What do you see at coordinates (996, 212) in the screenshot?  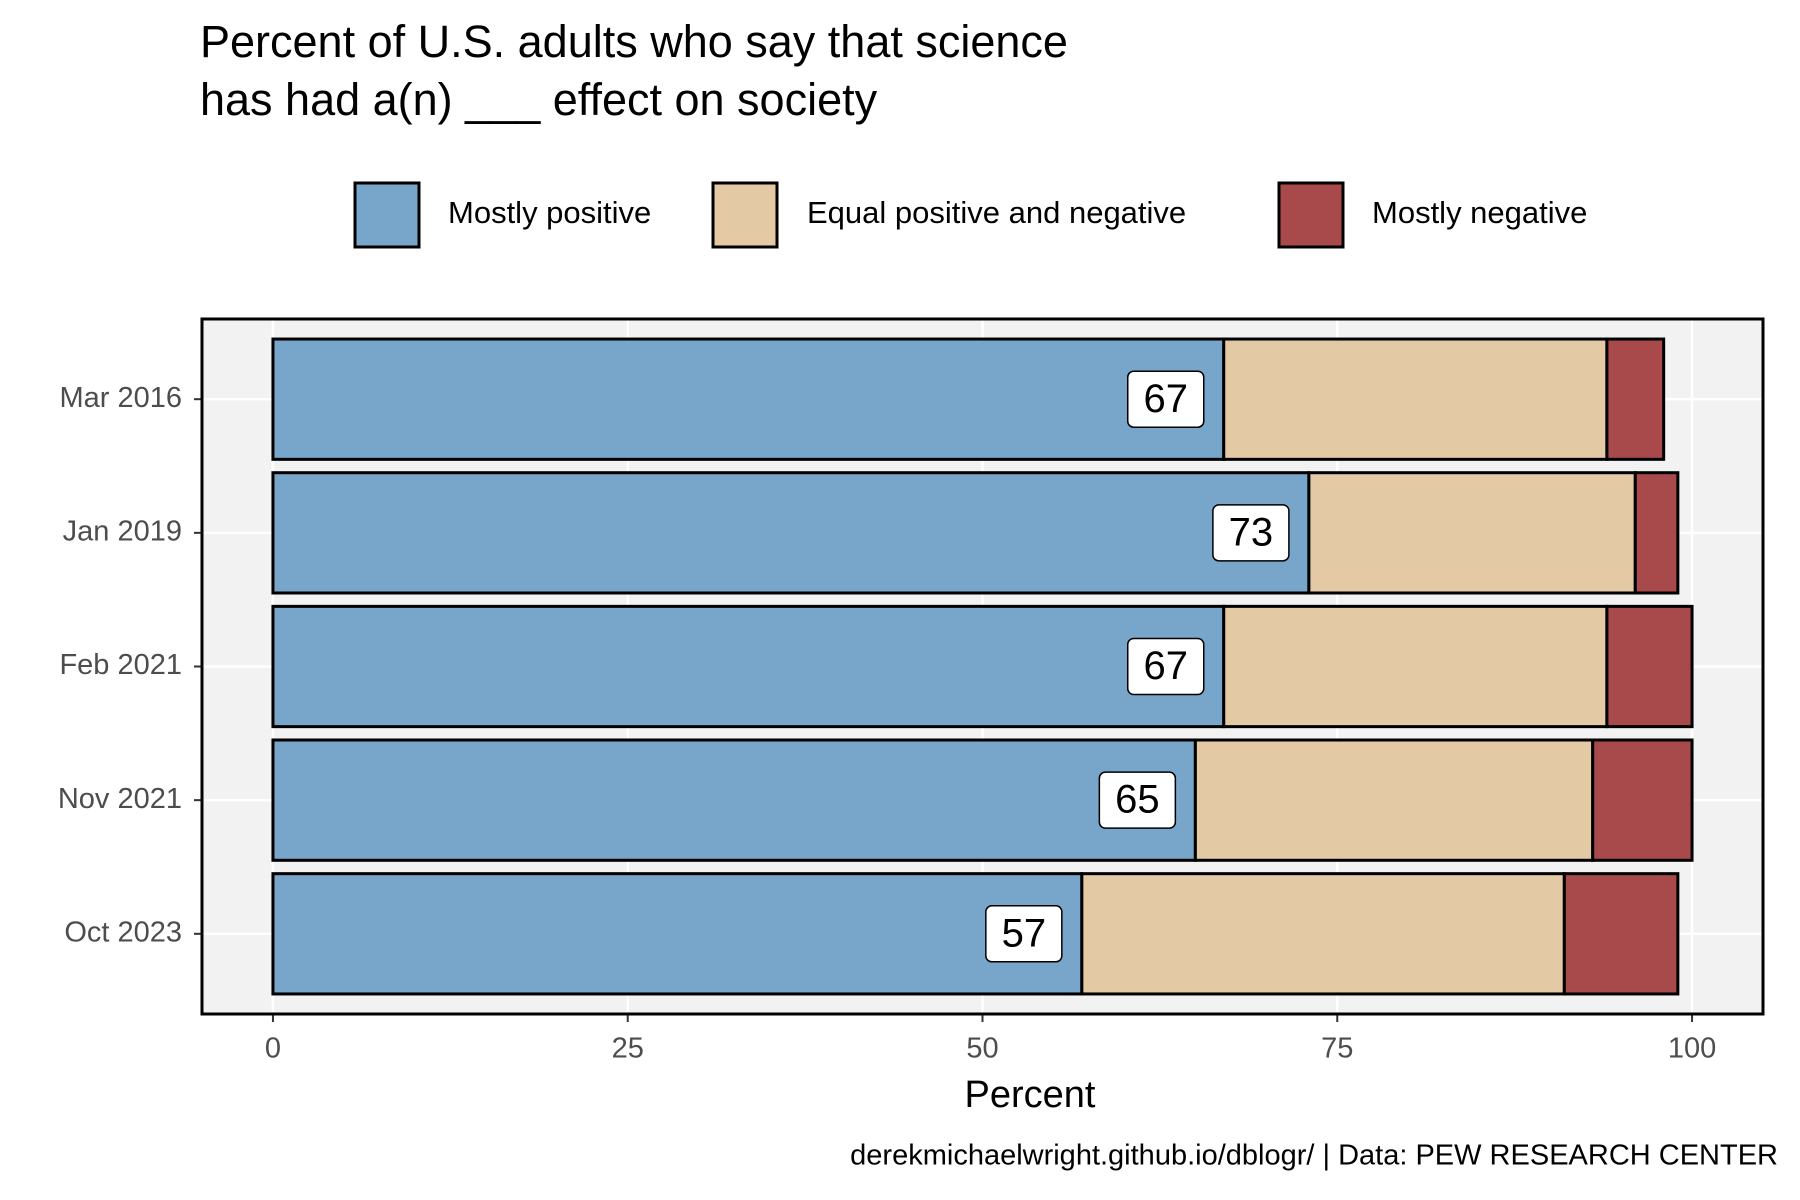 I see `legend-label: Equal positive and negative` at bounding box center [996, 212].